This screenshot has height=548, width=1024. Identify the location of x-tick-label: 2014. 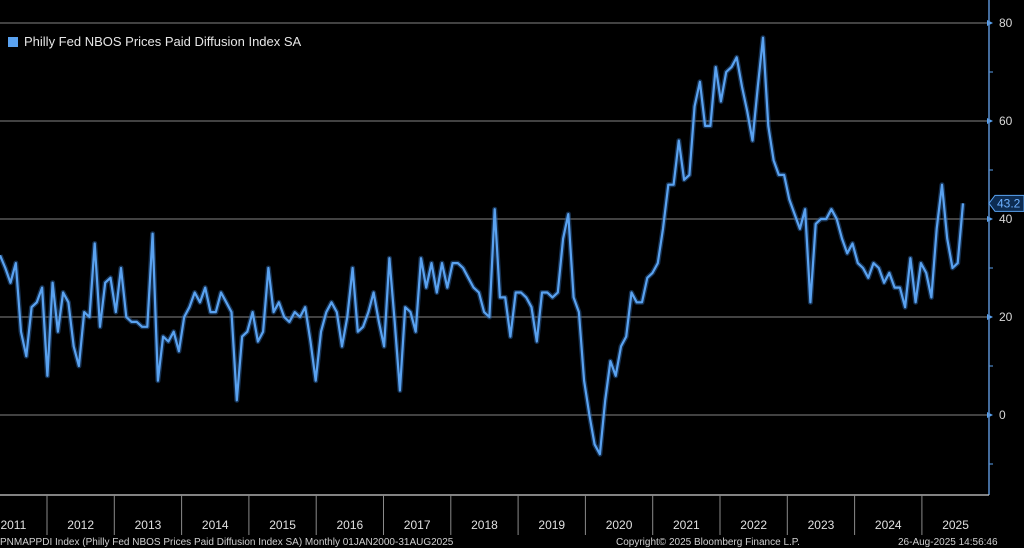
(215, 525).